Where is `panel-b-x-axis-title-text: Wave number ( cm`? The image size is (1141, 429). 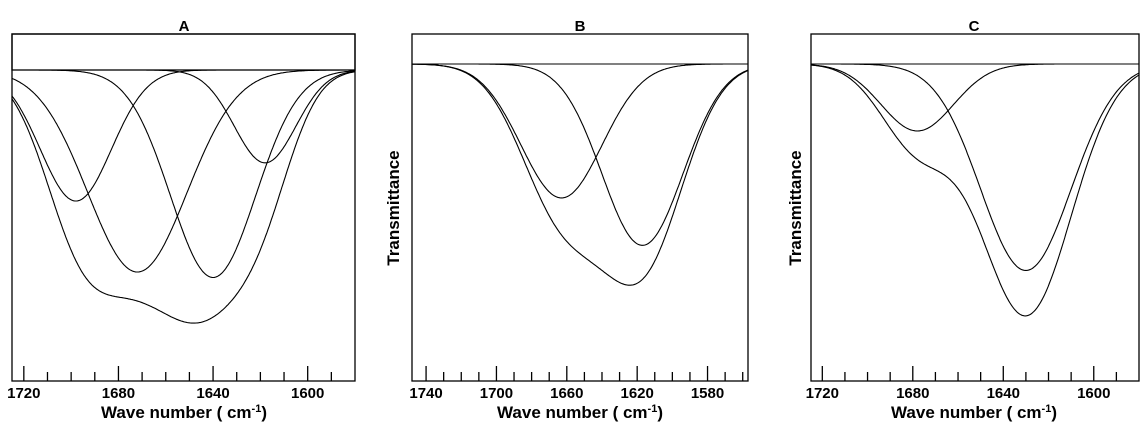
panel-b-x-axis-title-text: Wave number ( cm is located at coordinates (572, 412).